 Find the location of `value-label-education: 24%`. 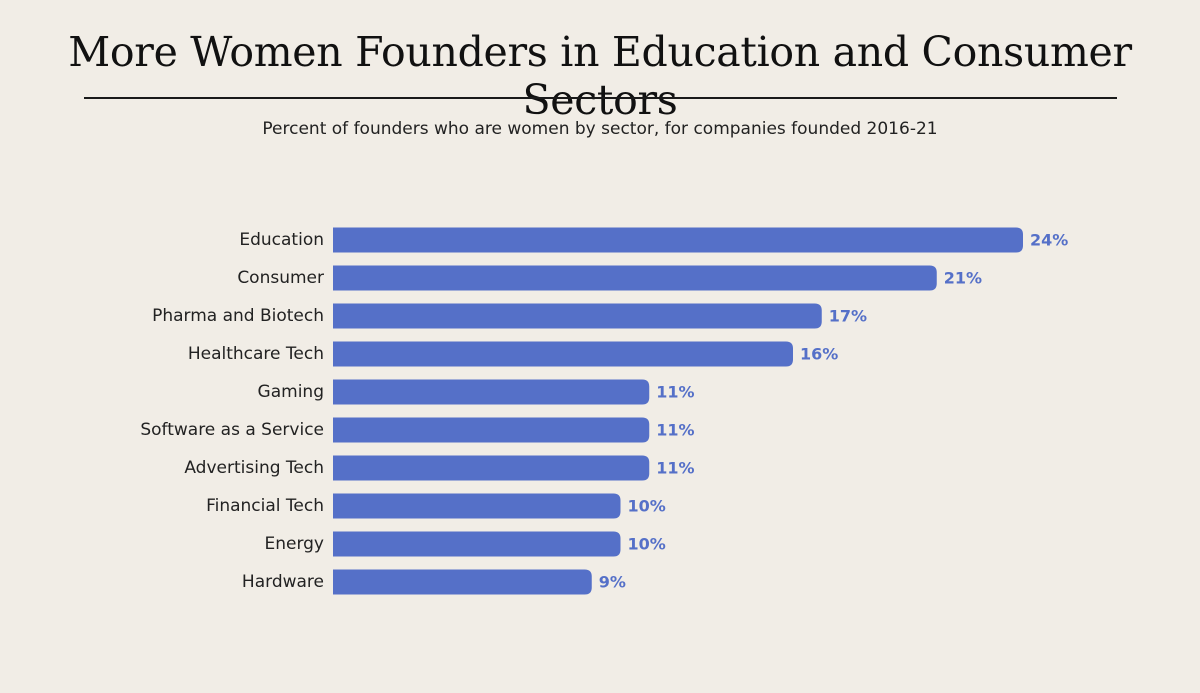

value-label-education: 24% is located at coordinates (1049, 240).